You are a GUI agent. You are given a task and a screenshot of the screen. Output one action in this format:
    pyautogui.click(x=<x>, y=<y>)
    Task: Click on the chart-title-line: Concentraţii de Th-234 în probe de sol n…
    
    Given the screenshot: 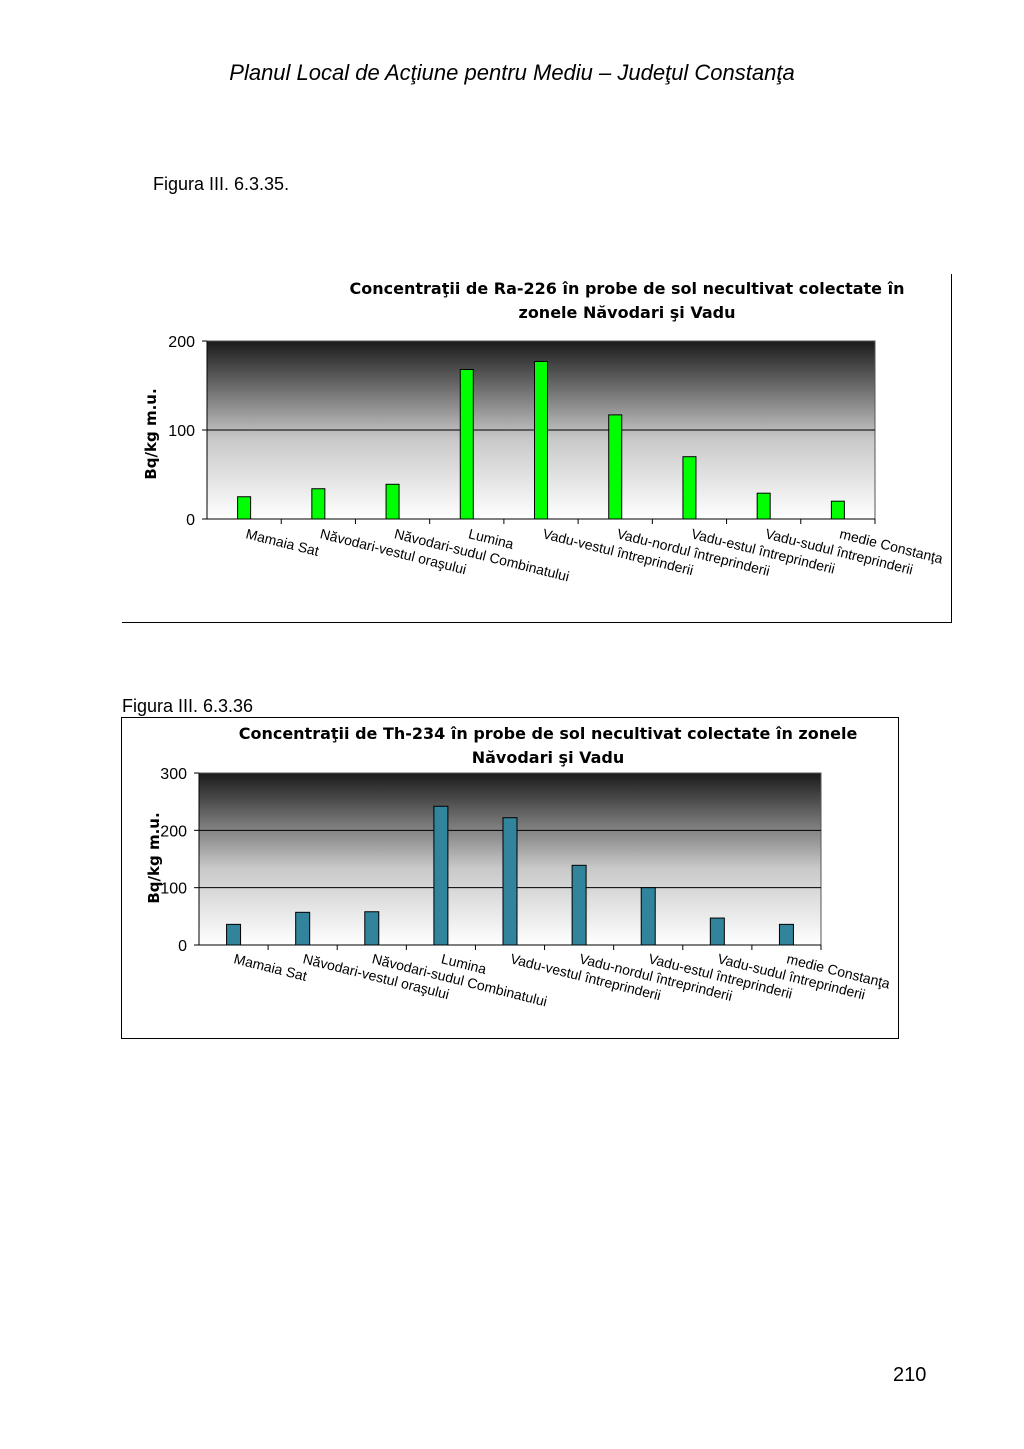 What is the action you would take?
    pyautogui.click(x=548, y=733)
    